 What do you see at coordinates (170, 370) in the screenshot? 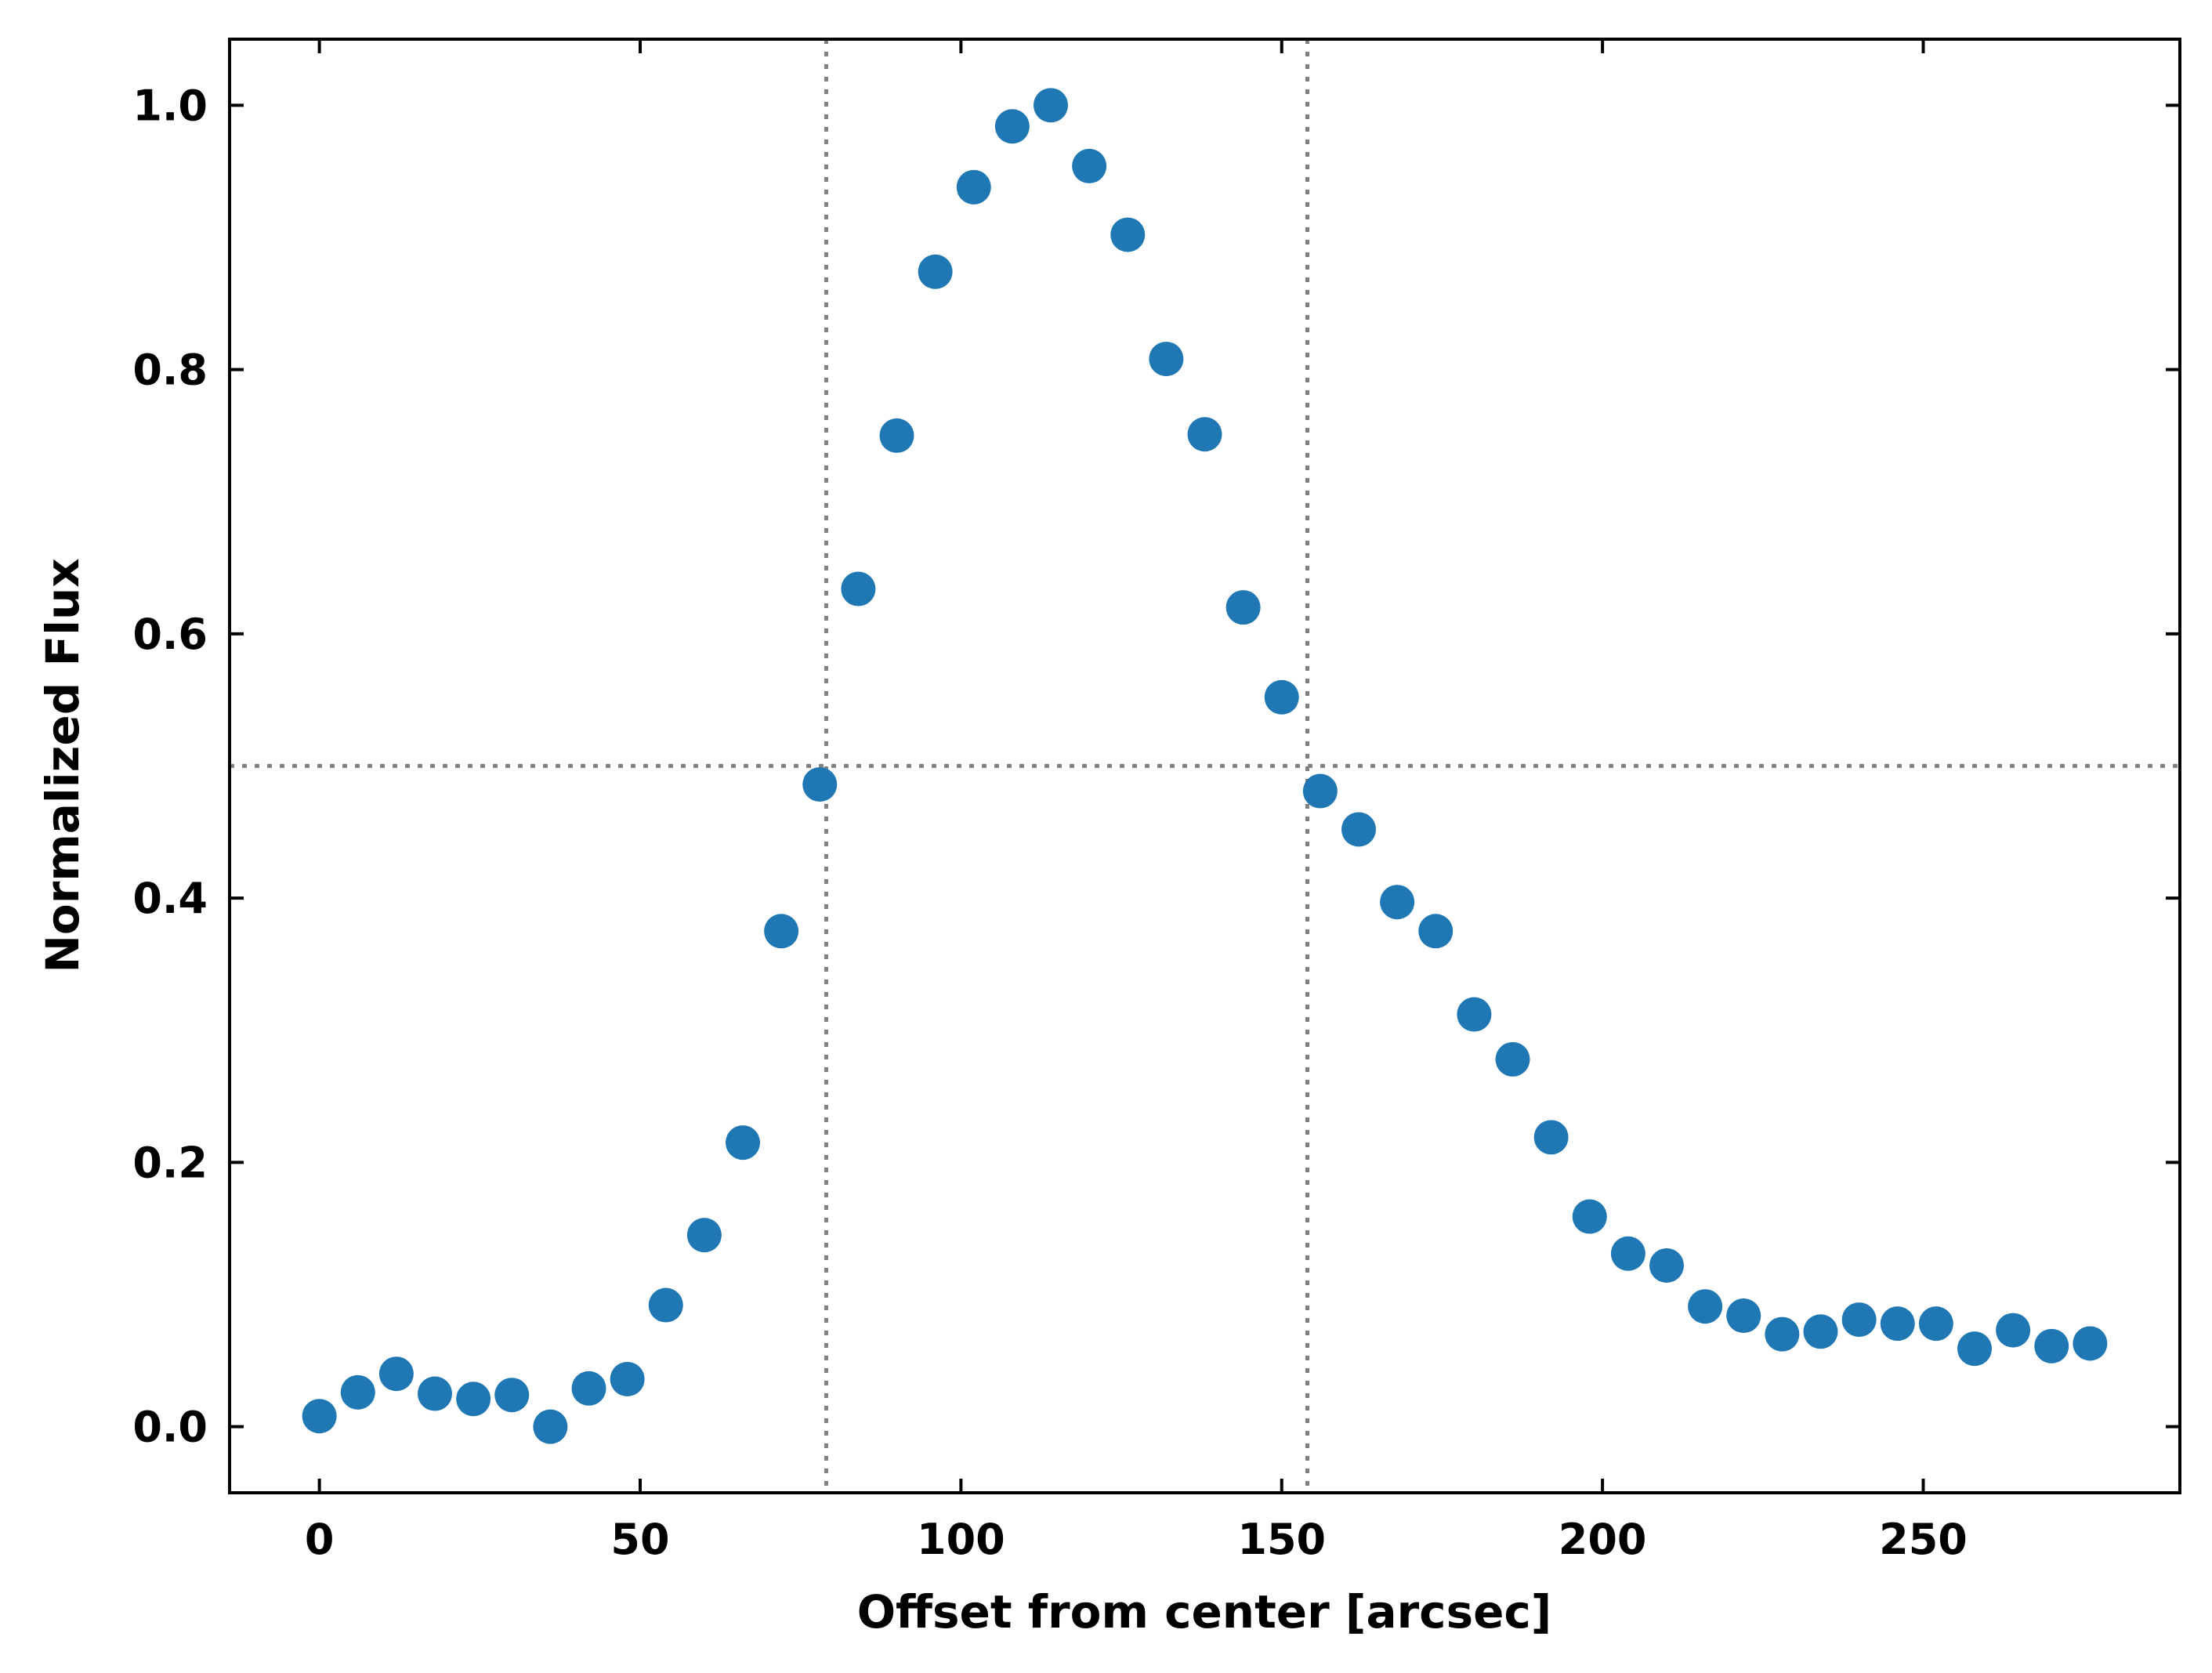
I see `y-tick-label: 0.8` at bounding box center [170, 370].